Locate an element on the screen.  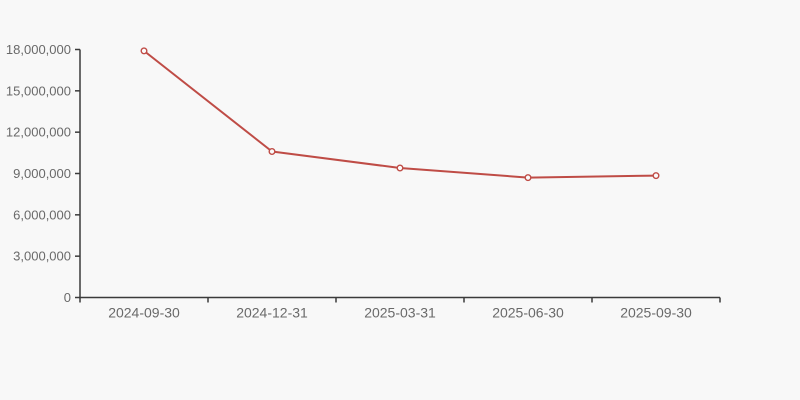
y-axis-tick-label: 6,000,000 is located at coordinates (42, 214).